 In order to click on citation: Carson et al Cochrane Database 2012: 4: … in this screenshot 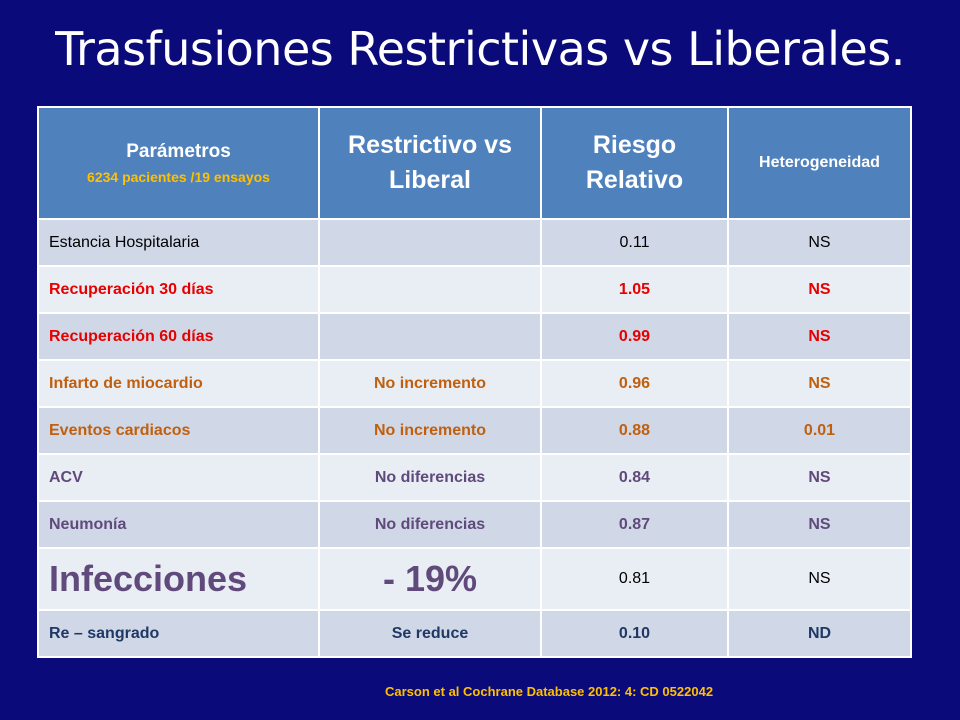, I will do `click(549, 691)`.